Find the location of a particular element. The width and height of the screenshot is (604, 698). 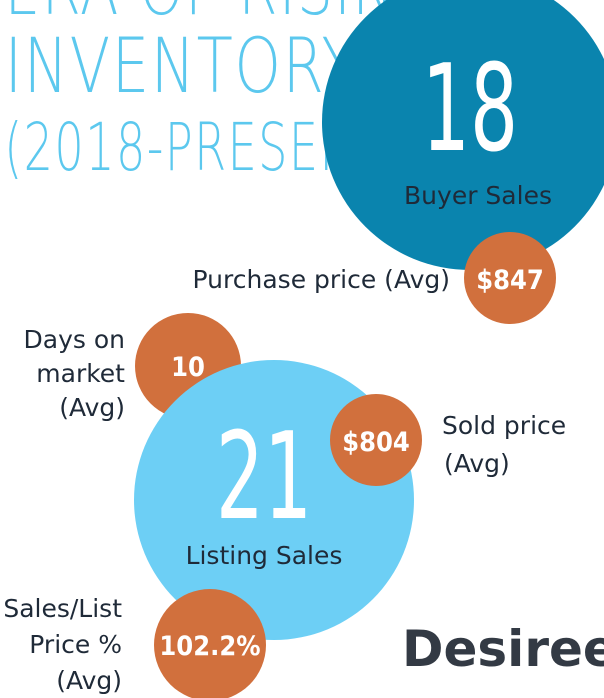

days-label: Days on is located at coordinates (74, 339).